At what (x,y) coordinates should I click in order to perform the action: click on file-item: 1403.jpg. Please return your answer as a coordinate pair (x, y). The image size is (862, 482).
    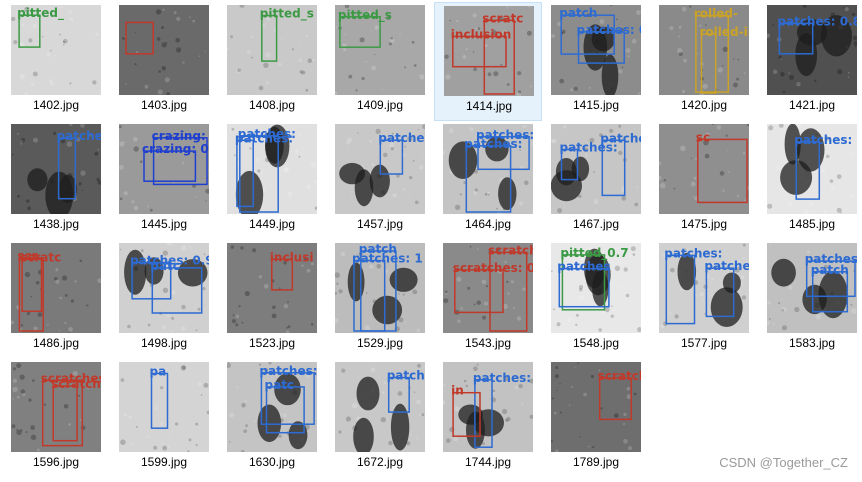
    Looking at the image, I should click on (164, 61).